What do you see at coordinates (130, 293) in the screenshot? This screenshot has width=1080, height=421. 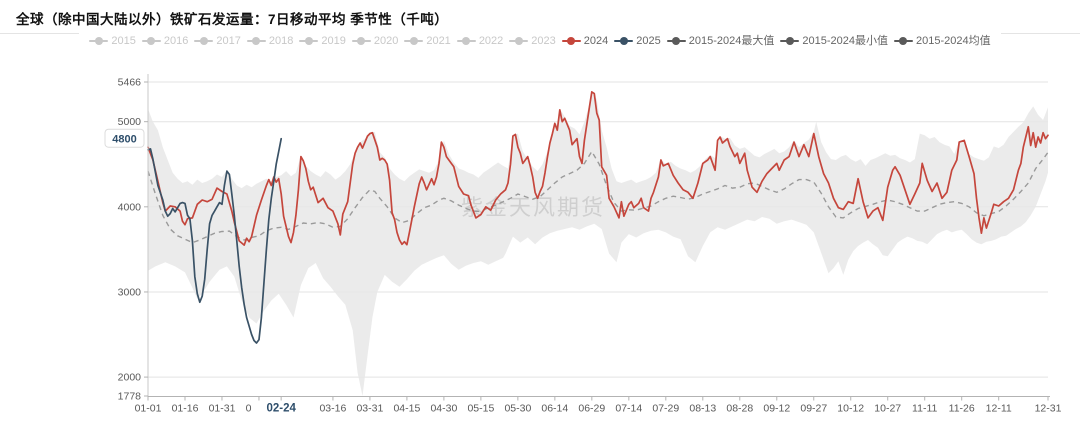 I see `y-axis-label: 3000` at bounding box center [130, 293].